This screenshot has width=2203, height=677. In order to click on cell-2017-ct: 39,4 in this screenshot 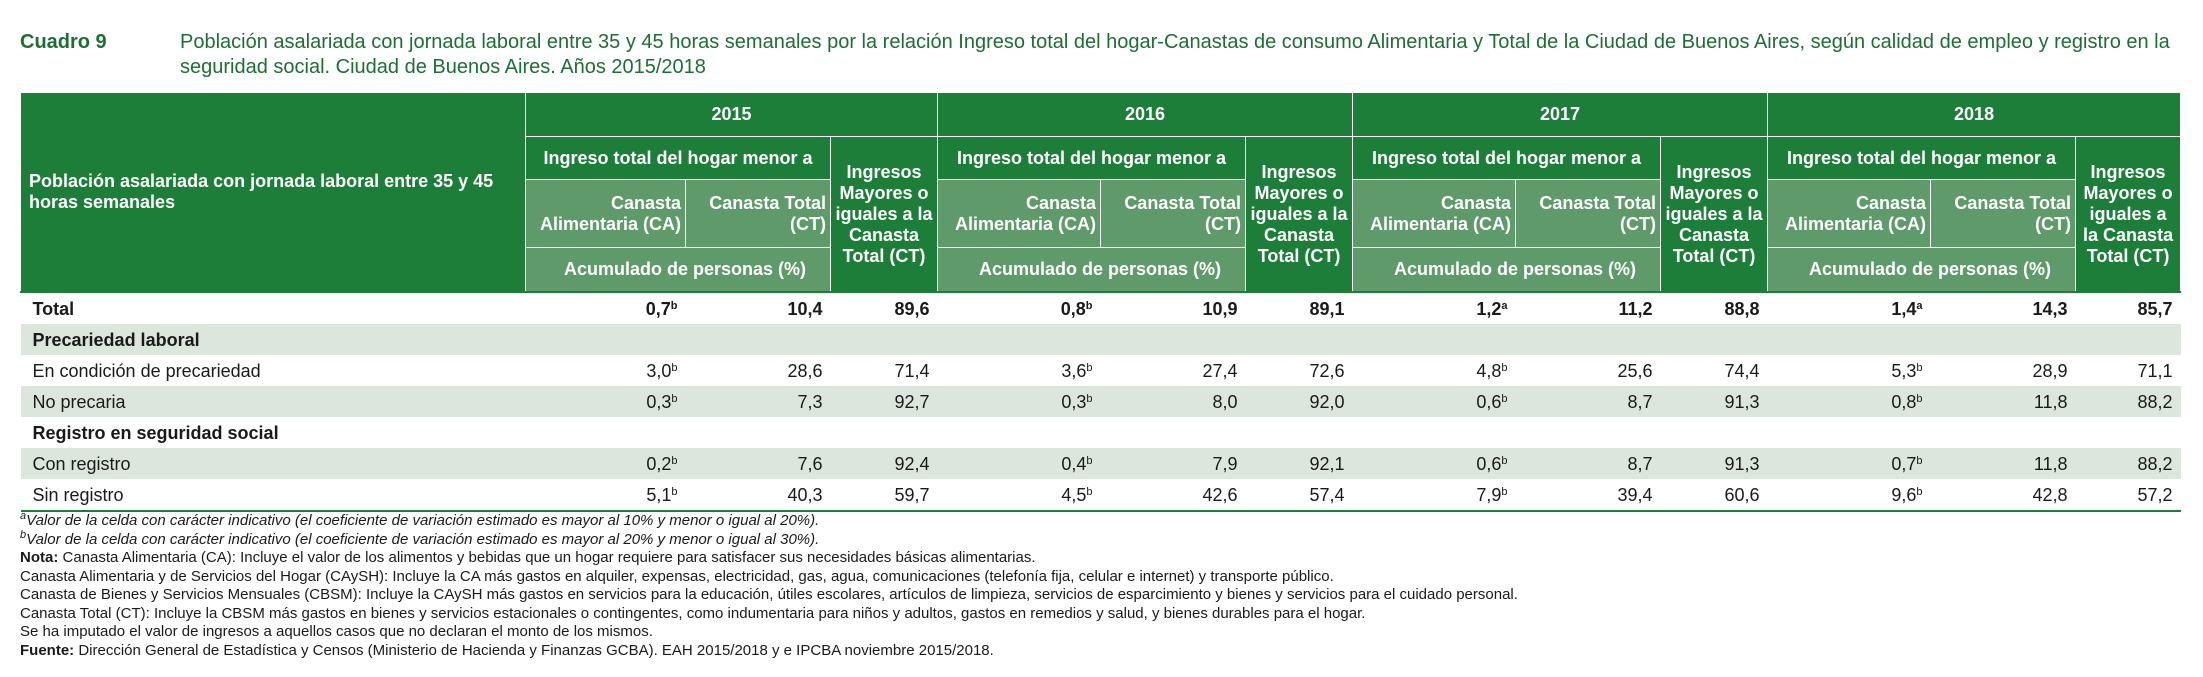, I will do `click(1588, 495)`.